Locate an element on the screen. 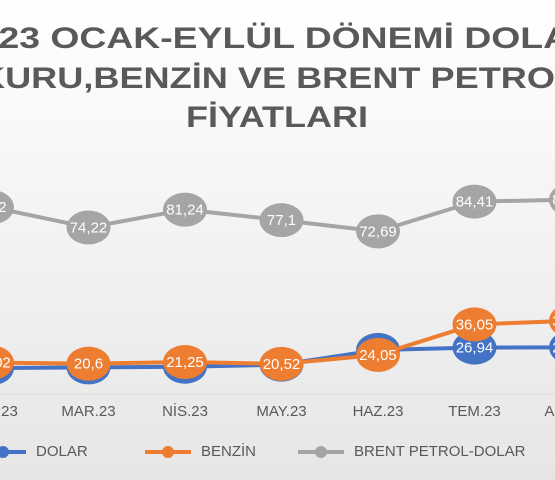  data-label: 77,1 is located at coordinates (281, 220).